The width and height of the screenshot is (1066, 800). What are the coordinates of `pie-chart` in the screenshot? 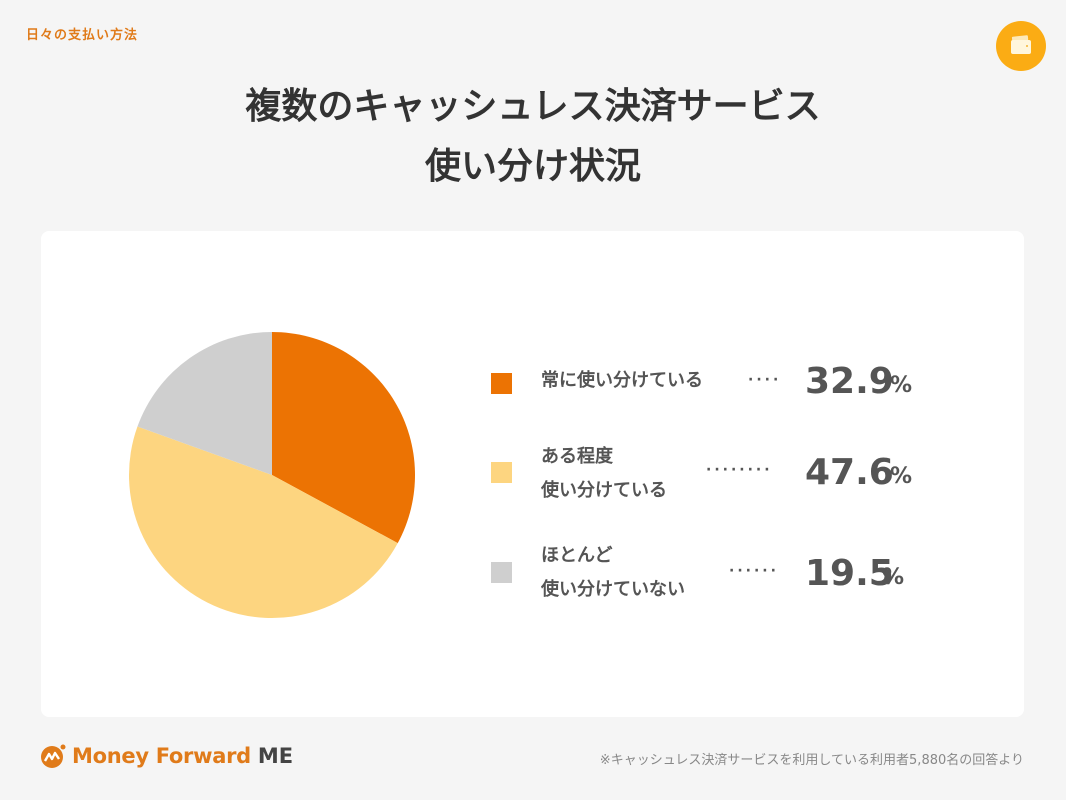 It's located at (272, 475).